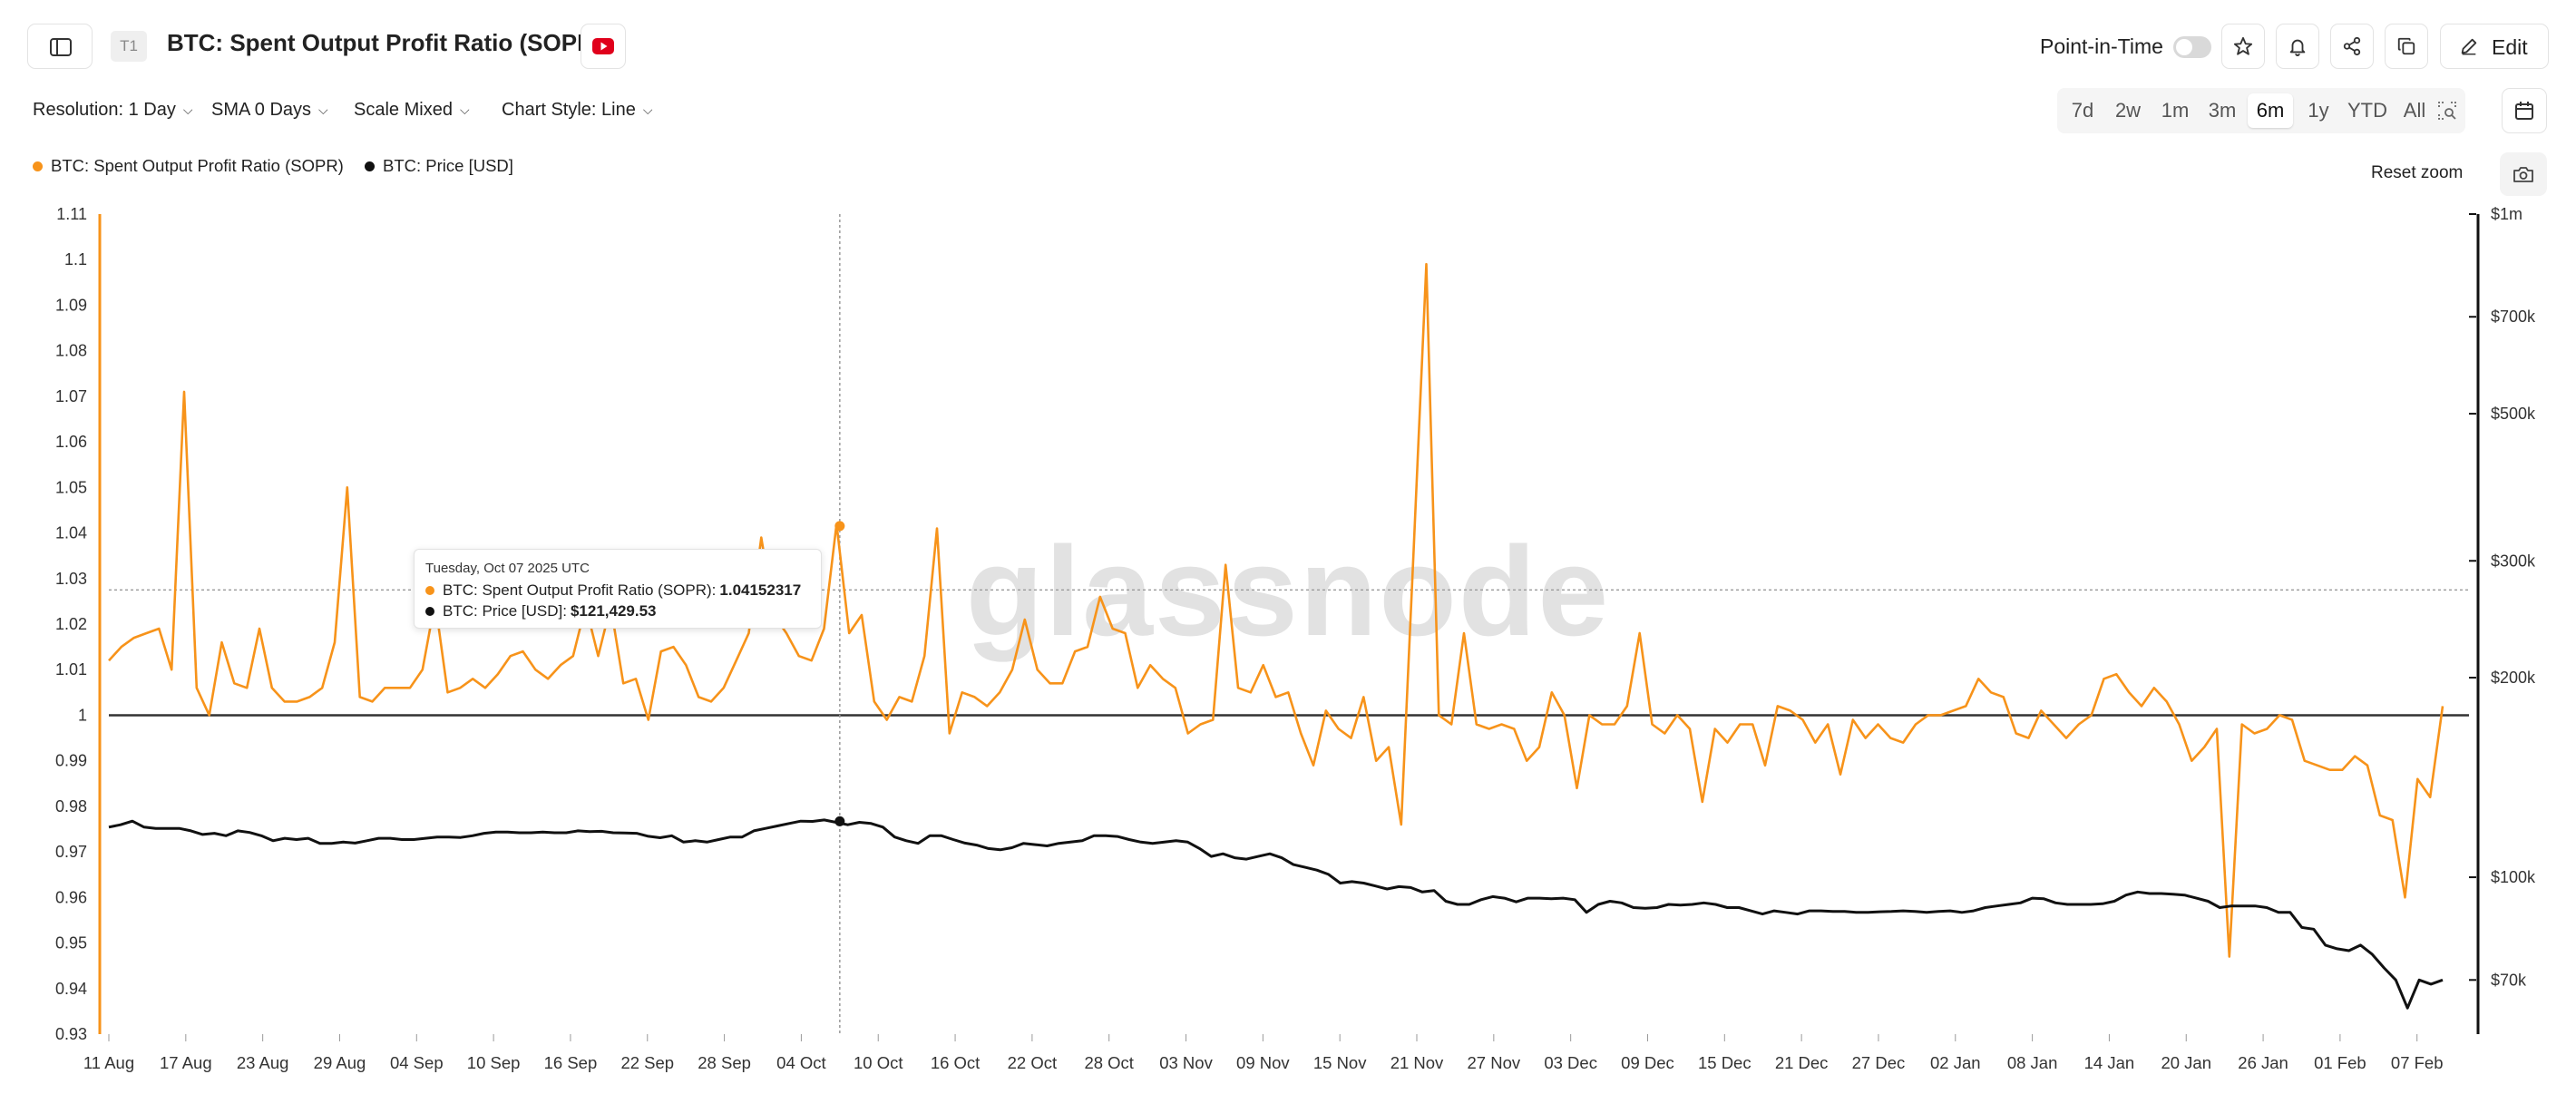 This screenshot has width=2576, height=1094. Describe the element at coordinates (2447, 111) in the screenshot. I see `zoom-select-icon` at that location.